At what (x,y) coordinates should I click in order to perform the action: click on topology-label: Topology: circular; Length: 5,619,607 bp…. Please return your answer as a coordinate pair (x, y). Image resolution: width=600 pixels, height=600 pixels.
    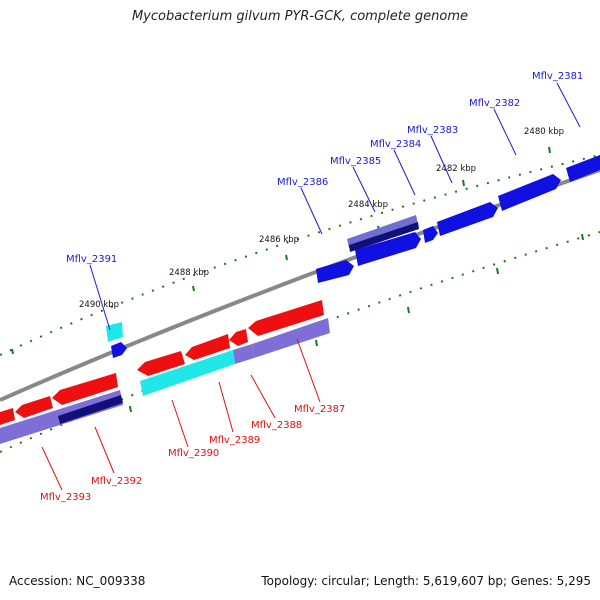
    Looking at the image, I should click on (426, 581).